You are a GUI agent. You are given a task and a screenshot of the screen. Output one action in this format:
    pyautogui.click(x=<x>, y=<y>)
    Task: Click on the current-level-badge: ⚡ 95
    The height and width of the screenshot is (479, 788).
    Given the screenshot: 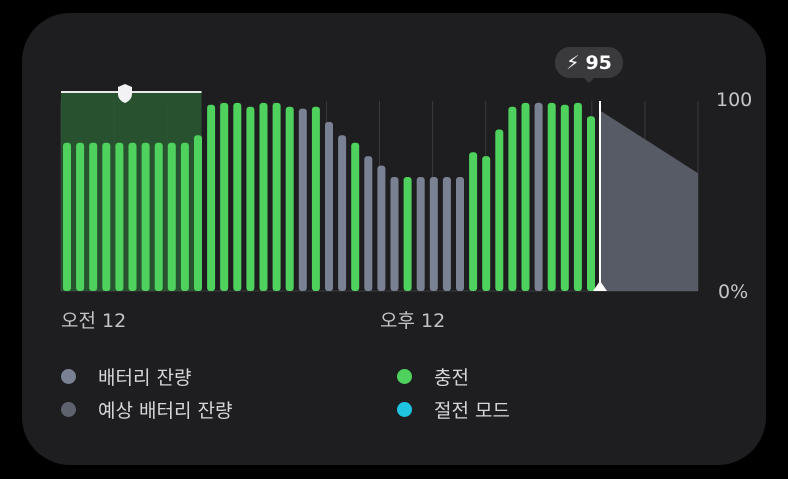 What is the action you would take?
    pyautogui.click(x=589, y=62)
    